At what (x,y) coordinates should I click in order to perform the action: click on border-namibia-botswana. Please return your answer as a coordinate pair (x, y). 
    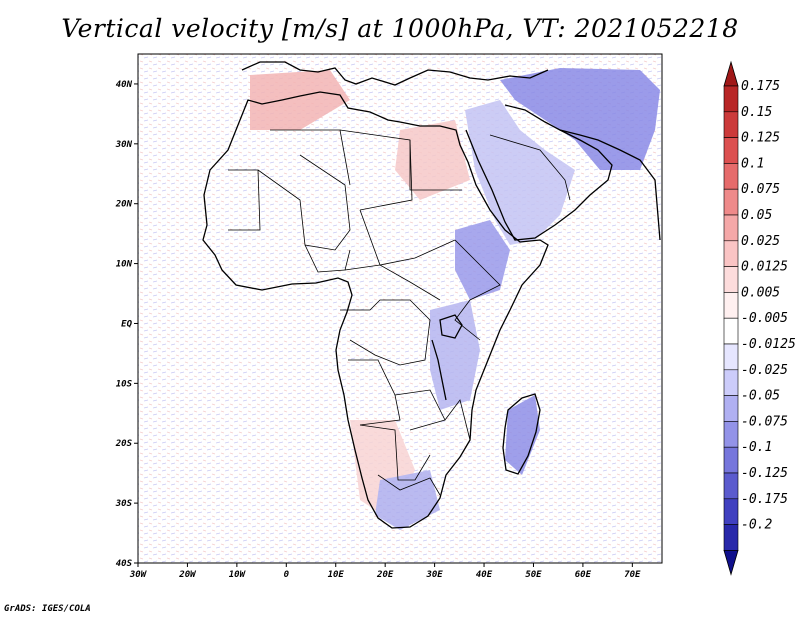
    Looking at the image, I should click on (395, 452).